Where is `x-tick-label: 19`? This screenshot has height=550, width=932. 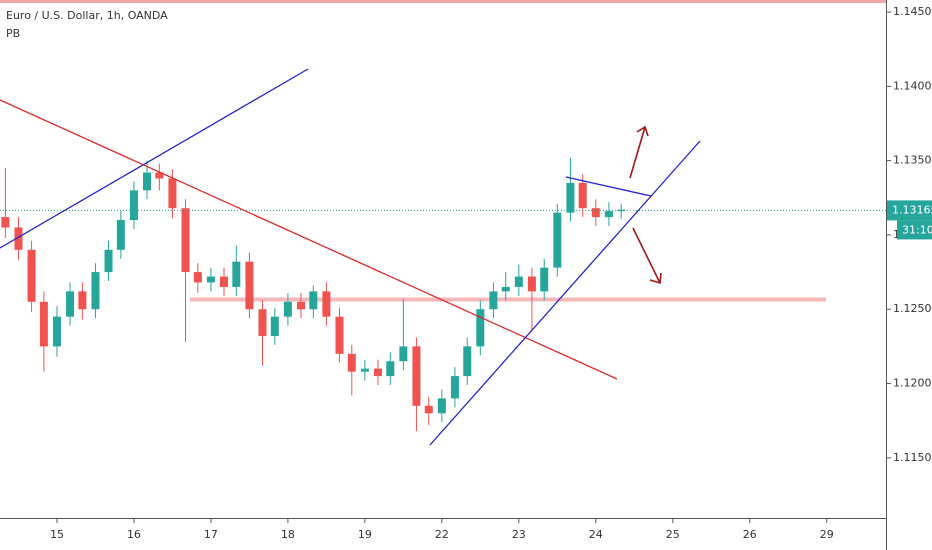
x-tick-label: 19 is located at coordinates (365, 534).